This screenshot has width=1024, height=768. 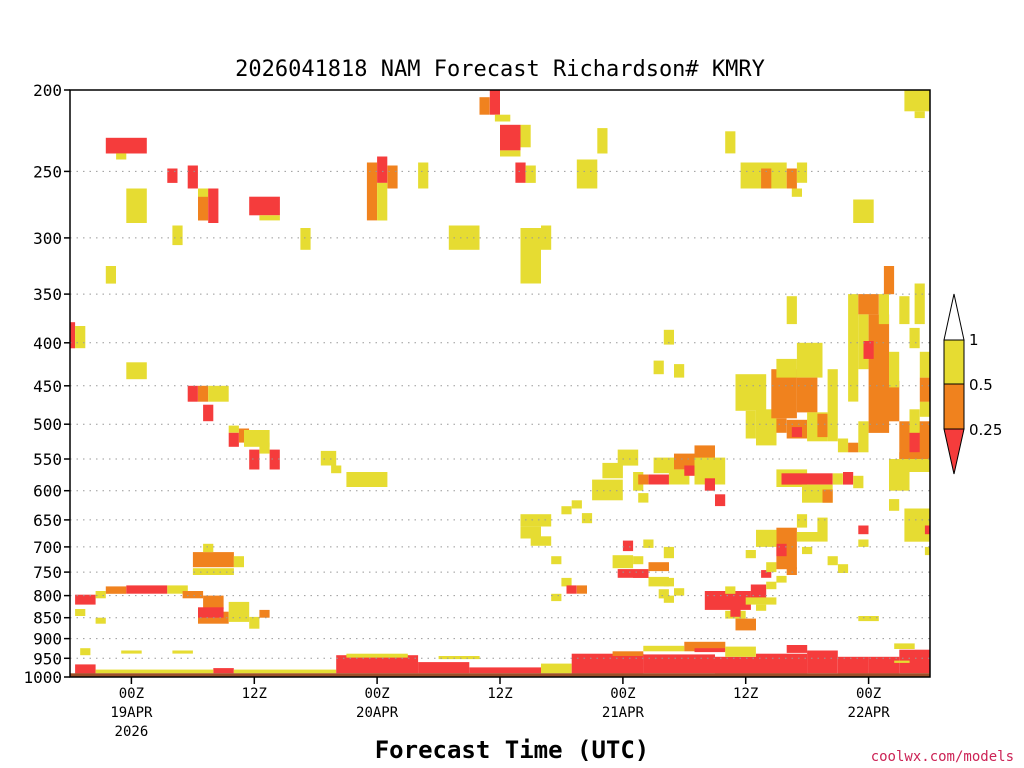 I want to click on x-tick-label: 20APR, so click(x=377, y=713).